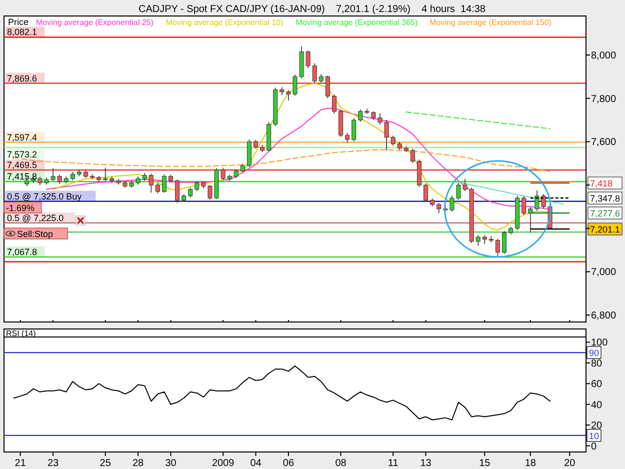 The height and width of the screenshot is (469, 625). Describe the element at coordinates (491, 22) in the screenshot. I see `text: Moving average (Exponential 150)` at that location.